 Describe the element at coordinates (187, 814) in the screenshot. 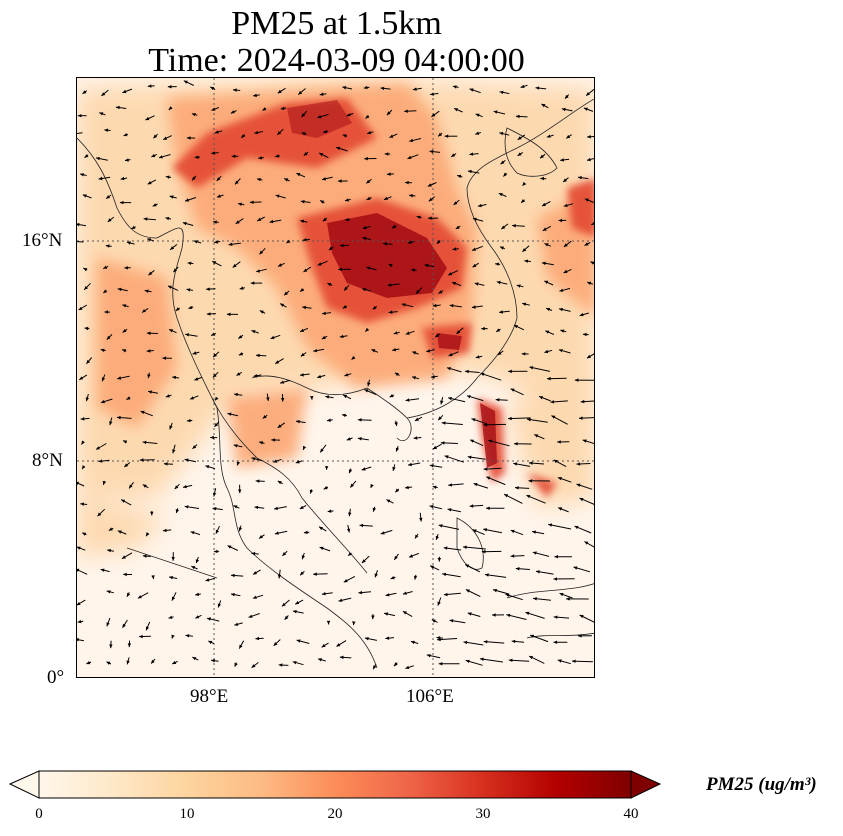

I see `colorbar-tick-10: 10` at that location.